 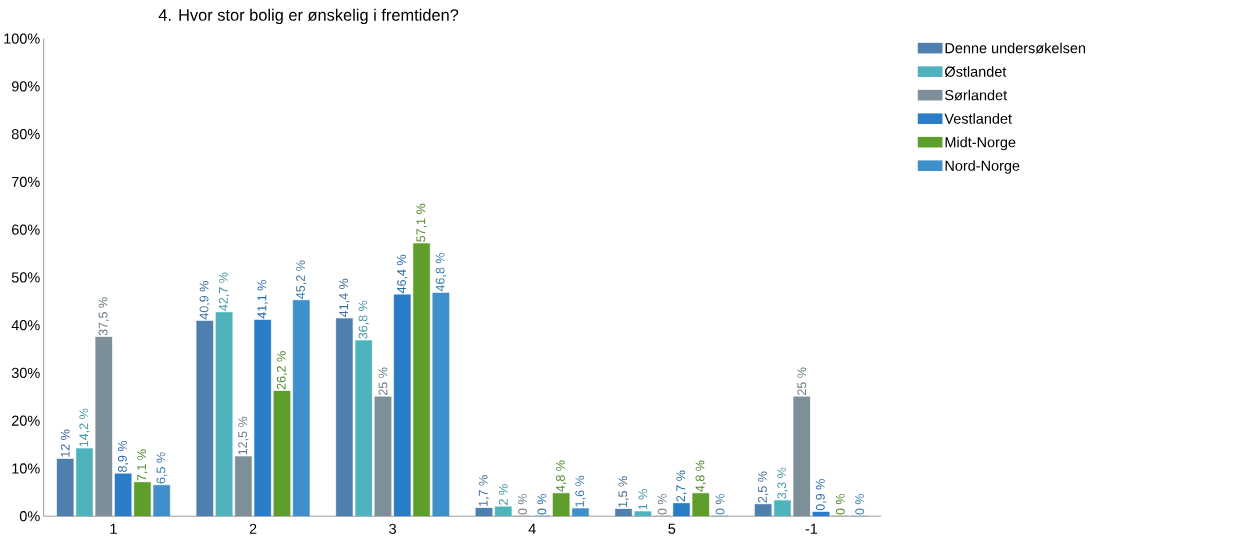 What do you see at coordinates (763, 487) in the screenshot?
I see `data-label: 2,5 %` at bounding box center [763, 487].